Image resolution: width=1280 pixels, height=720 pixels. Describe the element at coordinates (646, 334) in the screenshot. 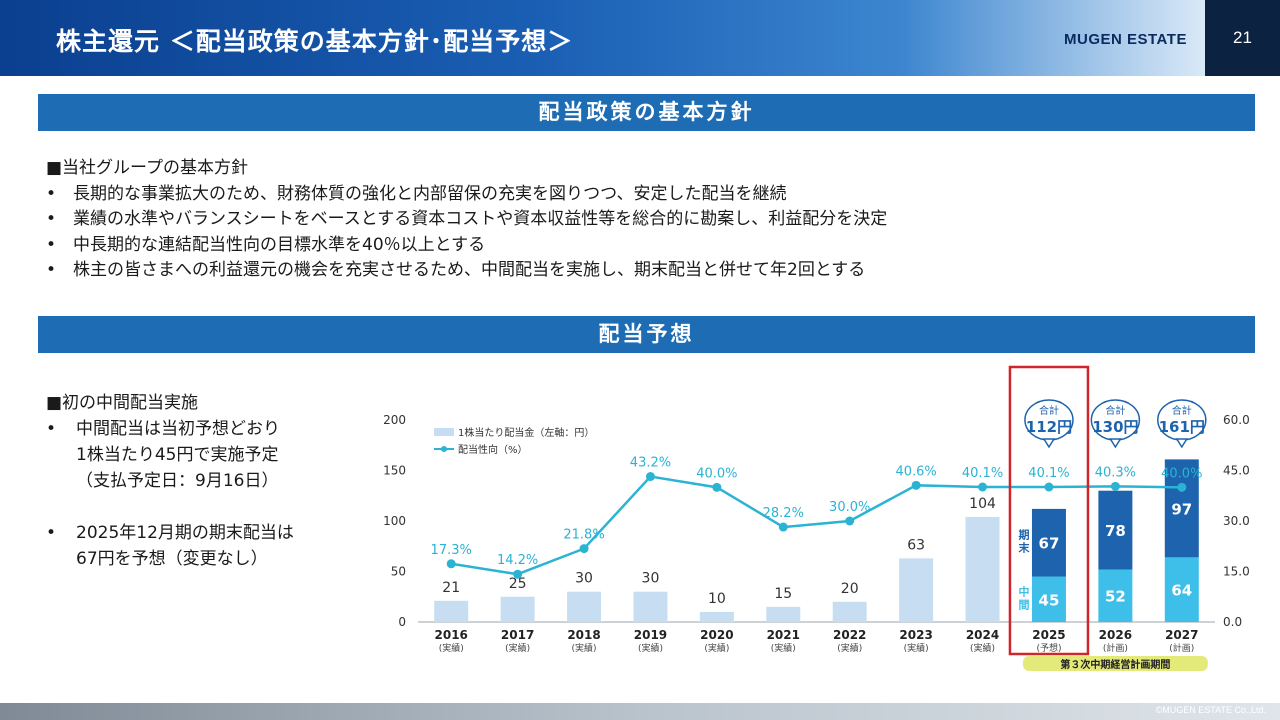

I see `forecast-band-title: 配当予想` at that location.